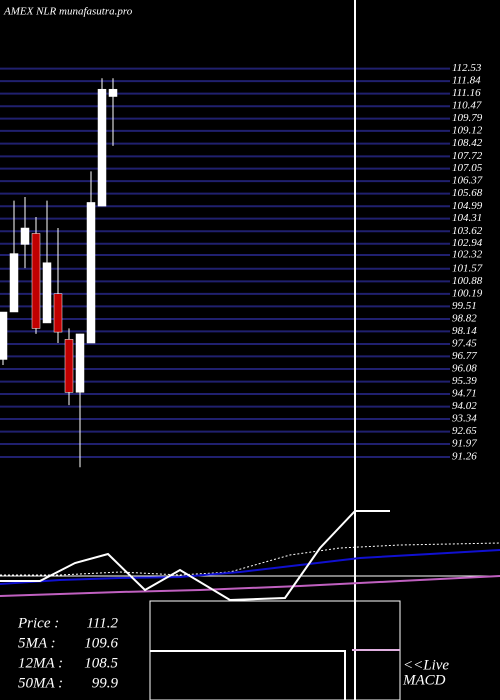 This screenshot has width=500, height=700. Describe the element at coordinates (464, 343) in the screenshot. I see `level-label: 97.45` at that location.